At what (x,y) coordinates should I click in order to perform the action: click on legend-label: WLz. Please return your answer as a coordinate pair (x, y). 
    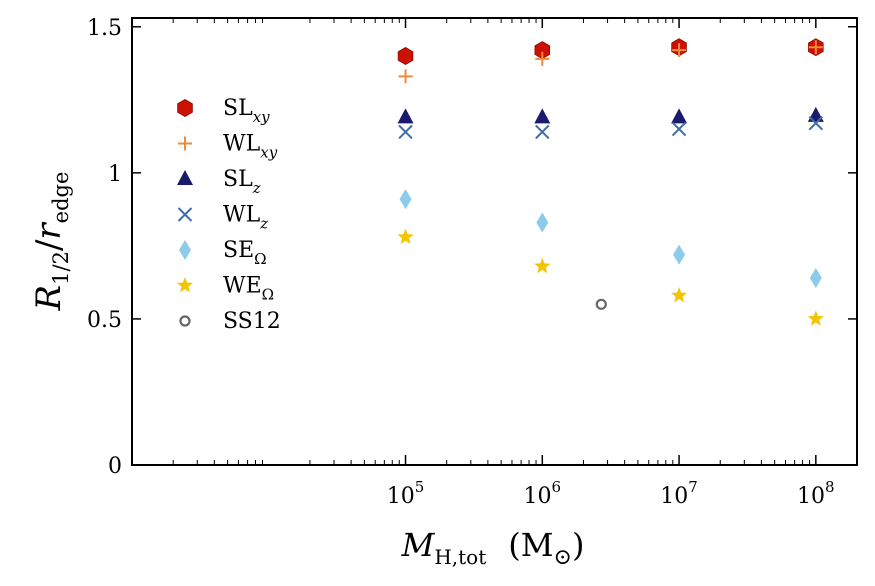
    Looking at the image, I should click on (245, 218).